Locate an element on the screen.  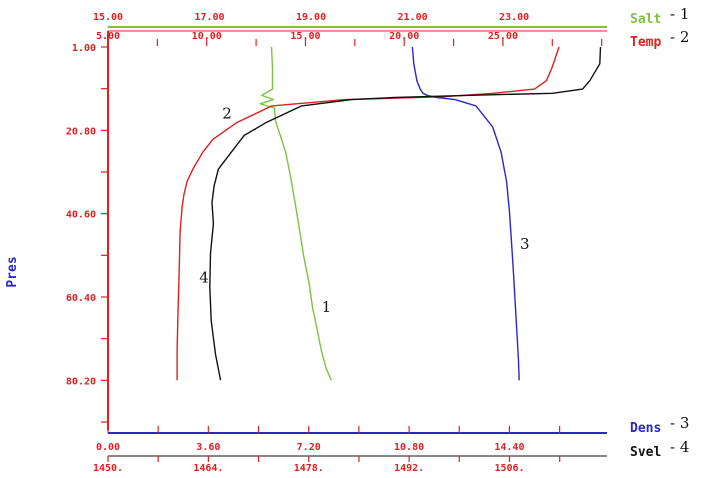
pres-tick-label: 40.60 is located at coordinates (81, 215).